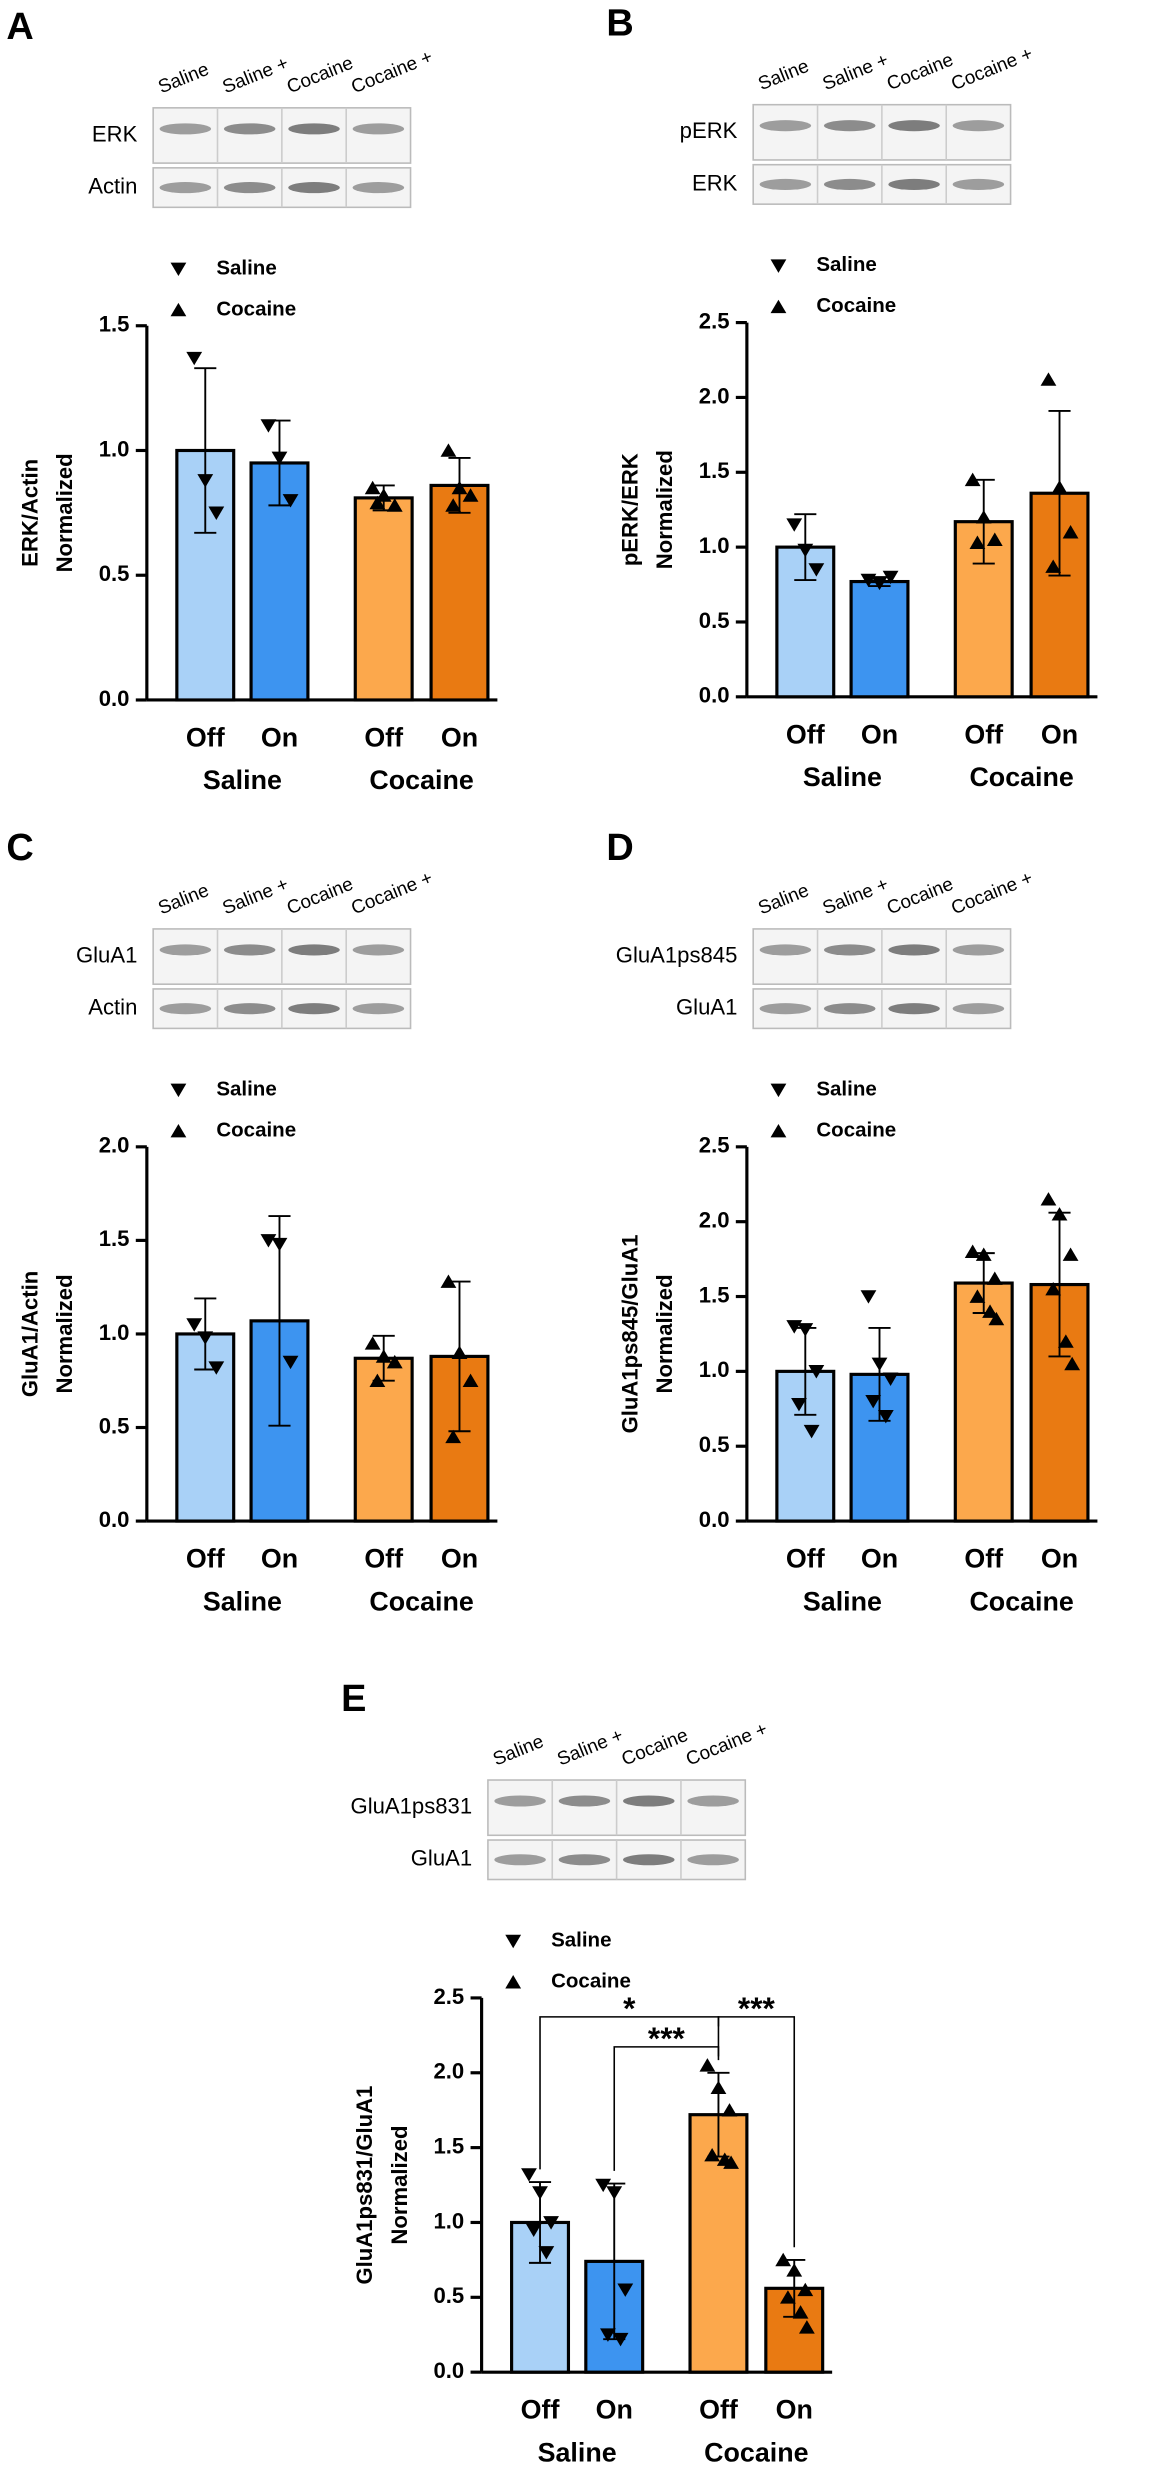  Describe the element at coordinates (757, 2008) in the screenshot. I see `significance-label: ***` at that location.